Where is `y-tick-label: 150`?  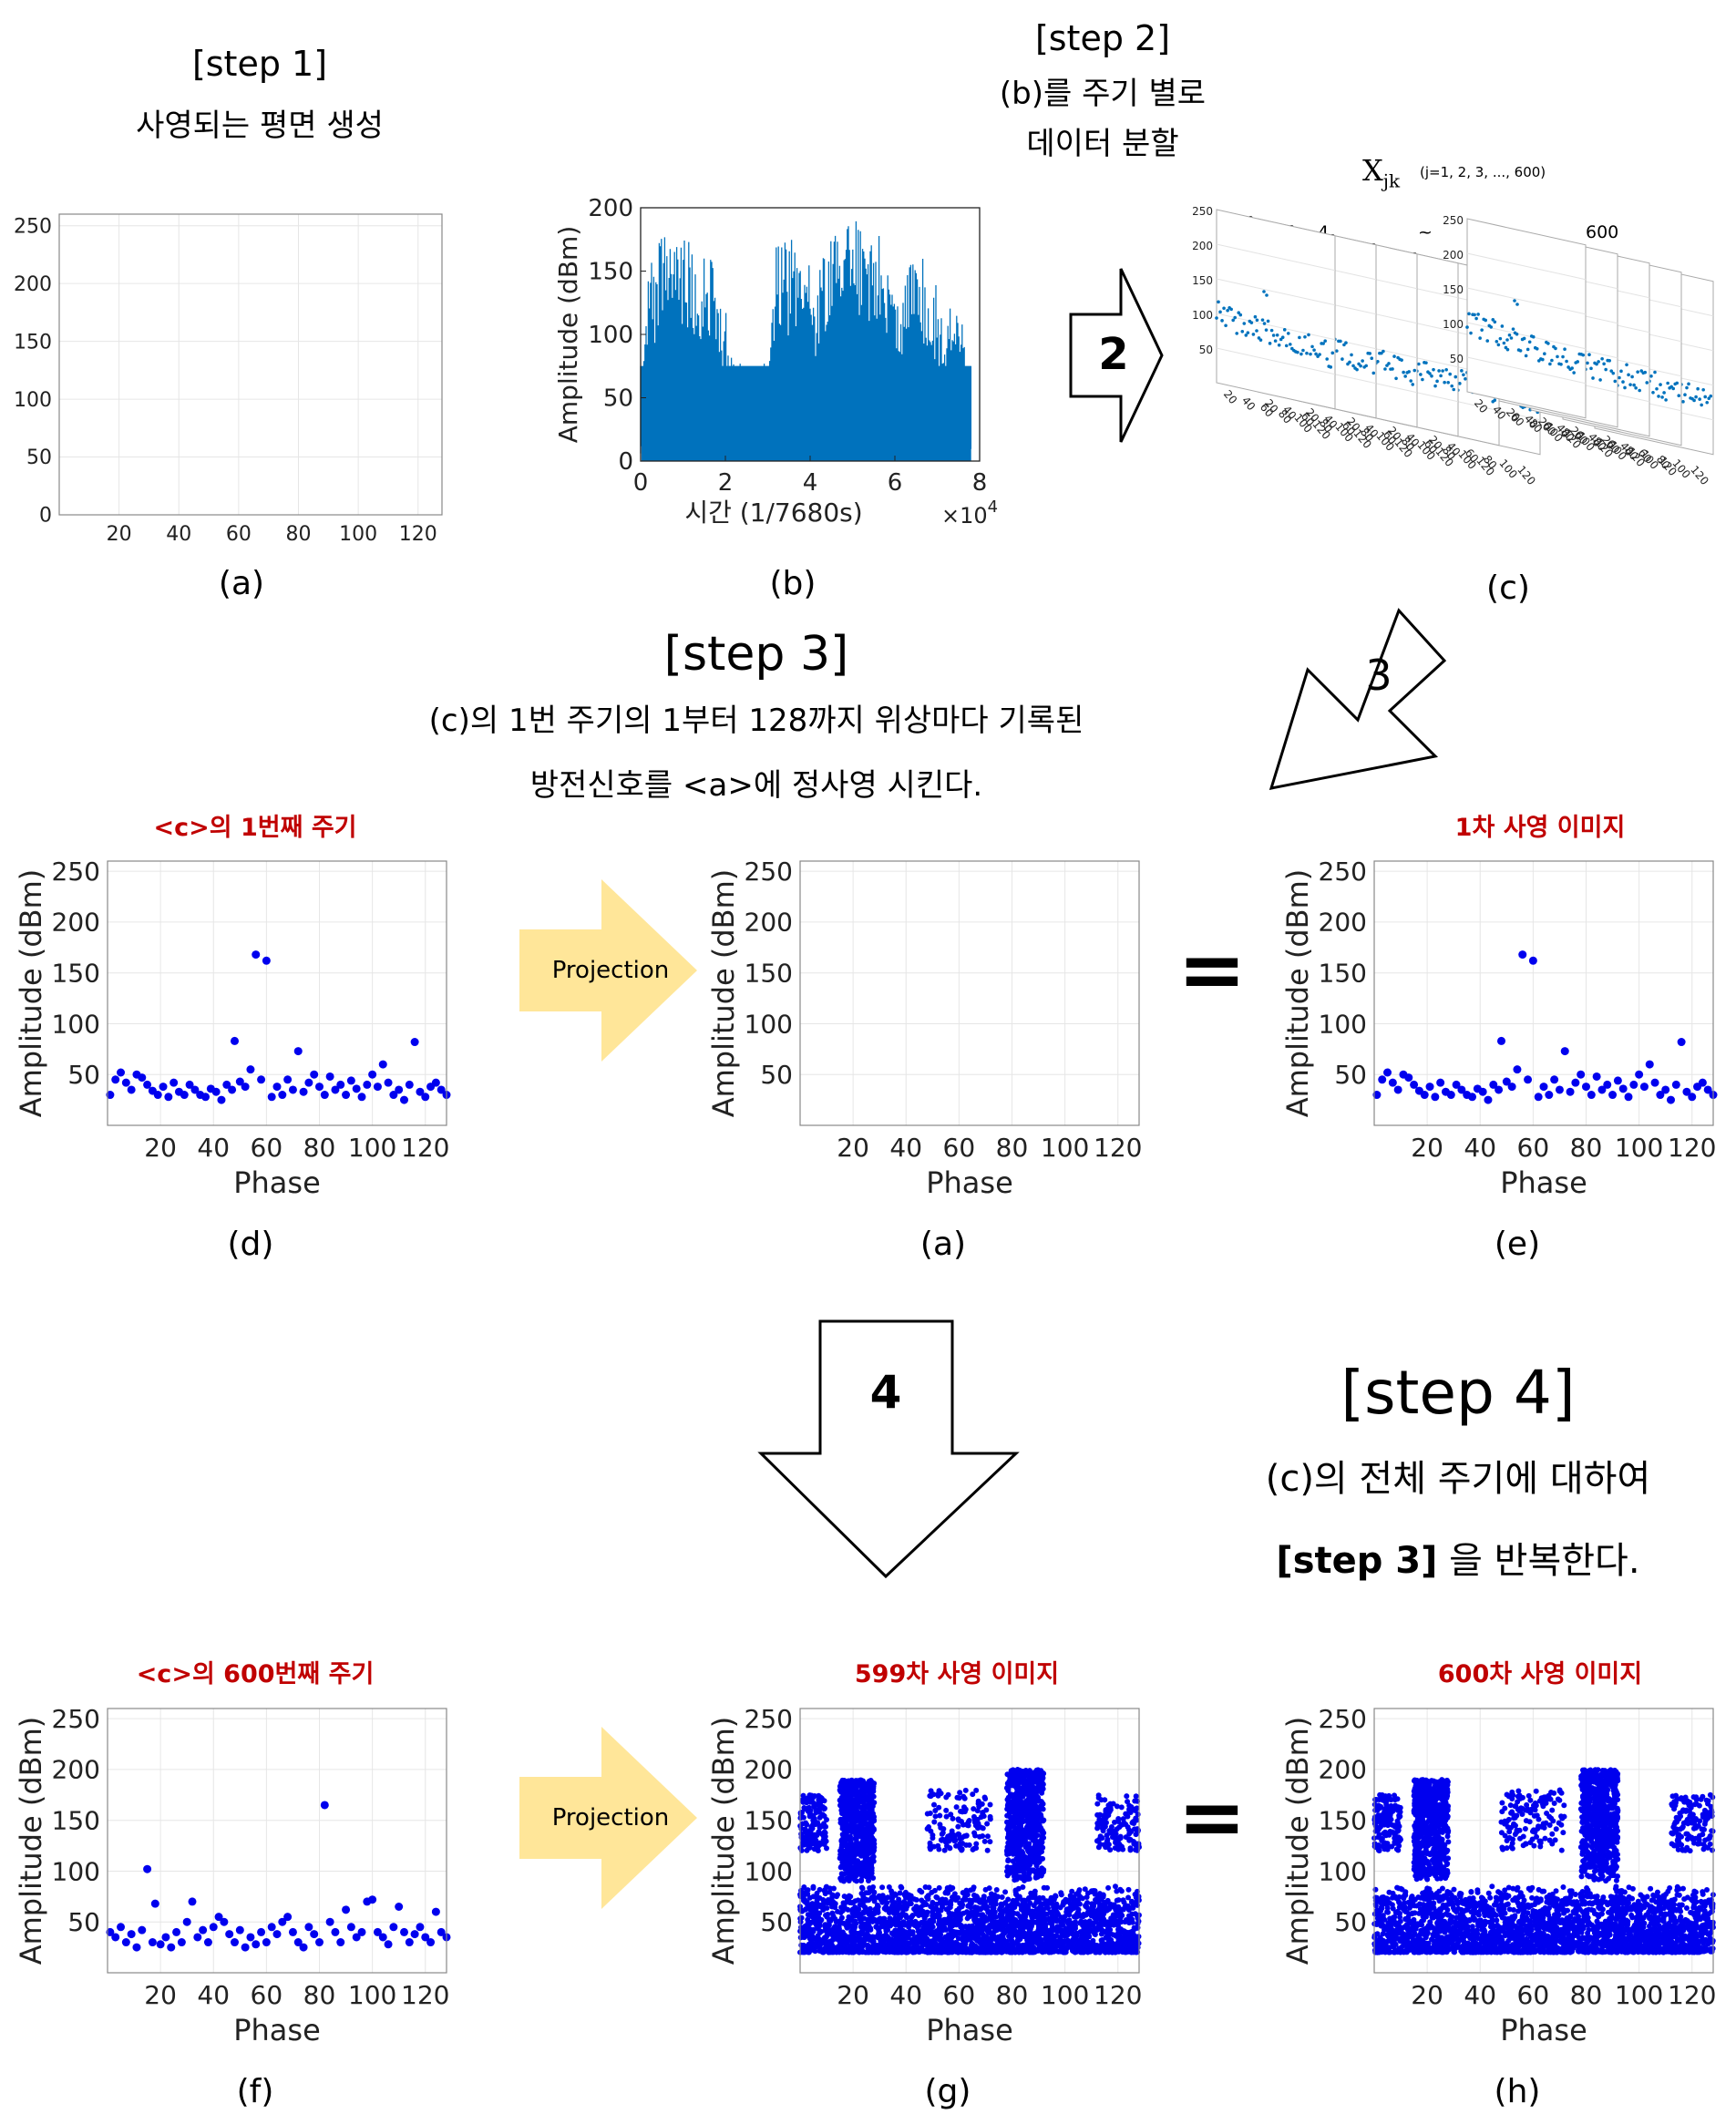
y-tick-label: 150 is located at coordinates (76, 1820).